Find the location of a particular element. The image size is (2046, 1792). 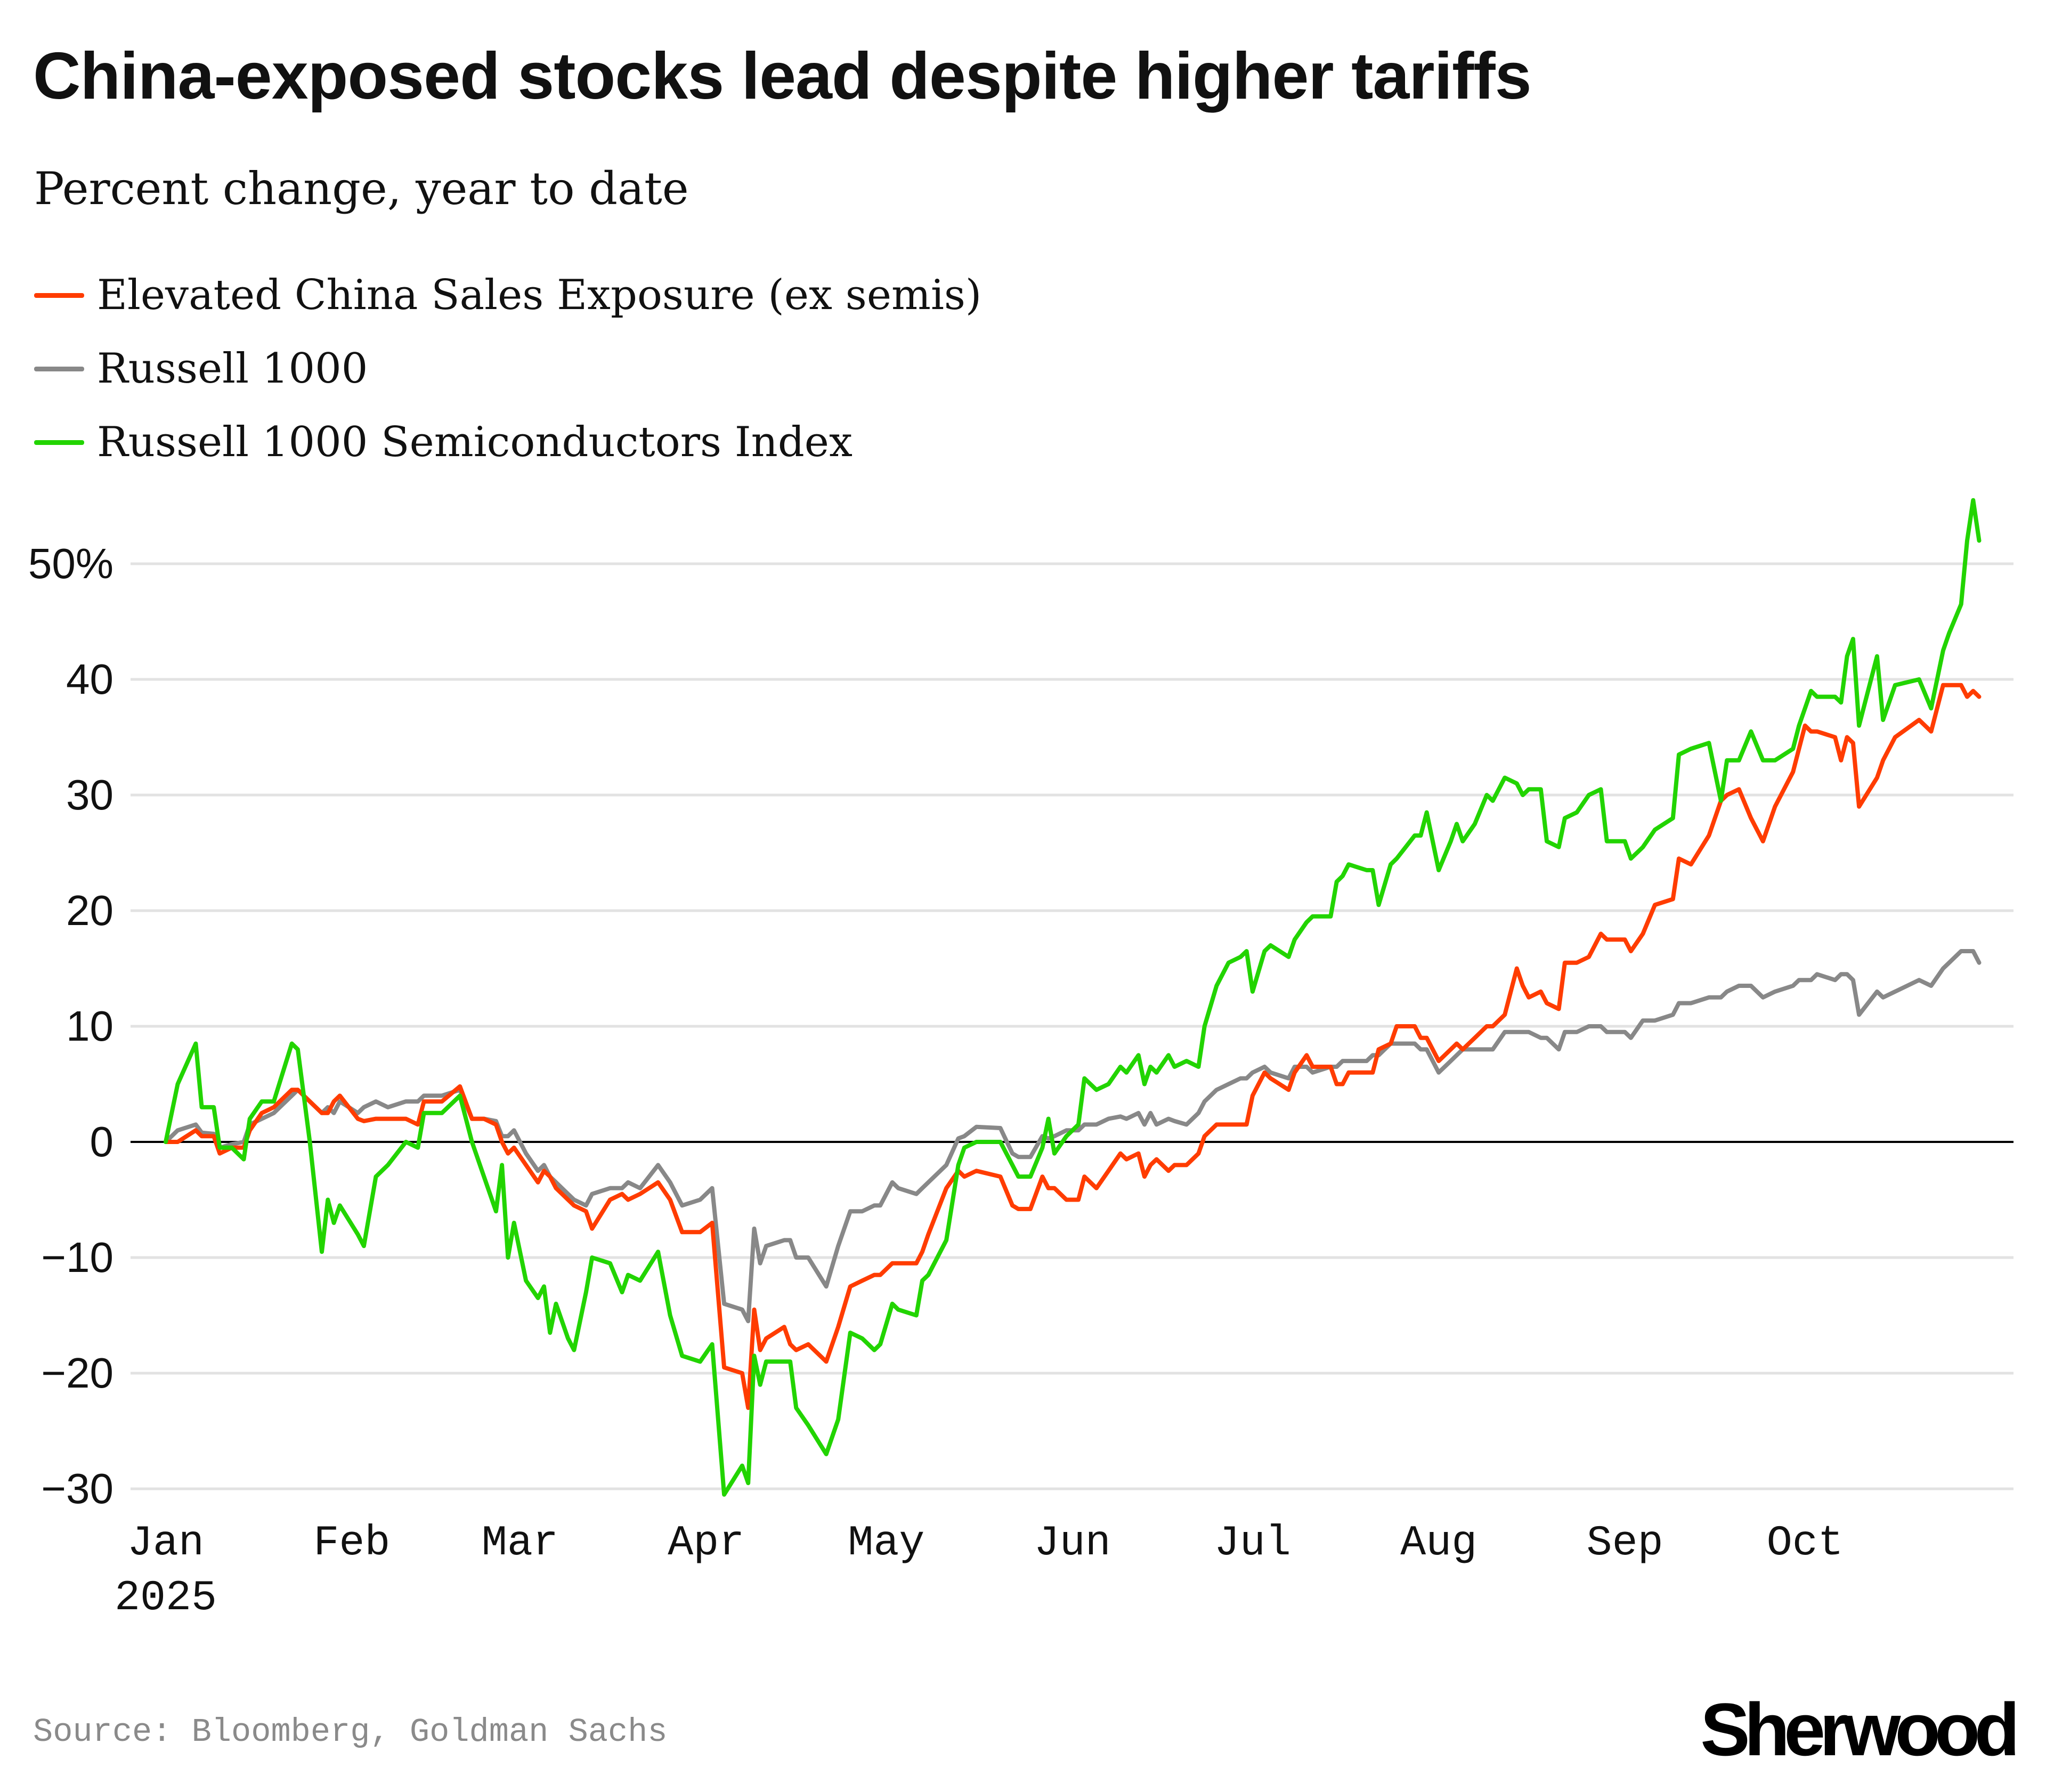

sherwood-logo: Sherwood is located at coordinates (1860, 1729).